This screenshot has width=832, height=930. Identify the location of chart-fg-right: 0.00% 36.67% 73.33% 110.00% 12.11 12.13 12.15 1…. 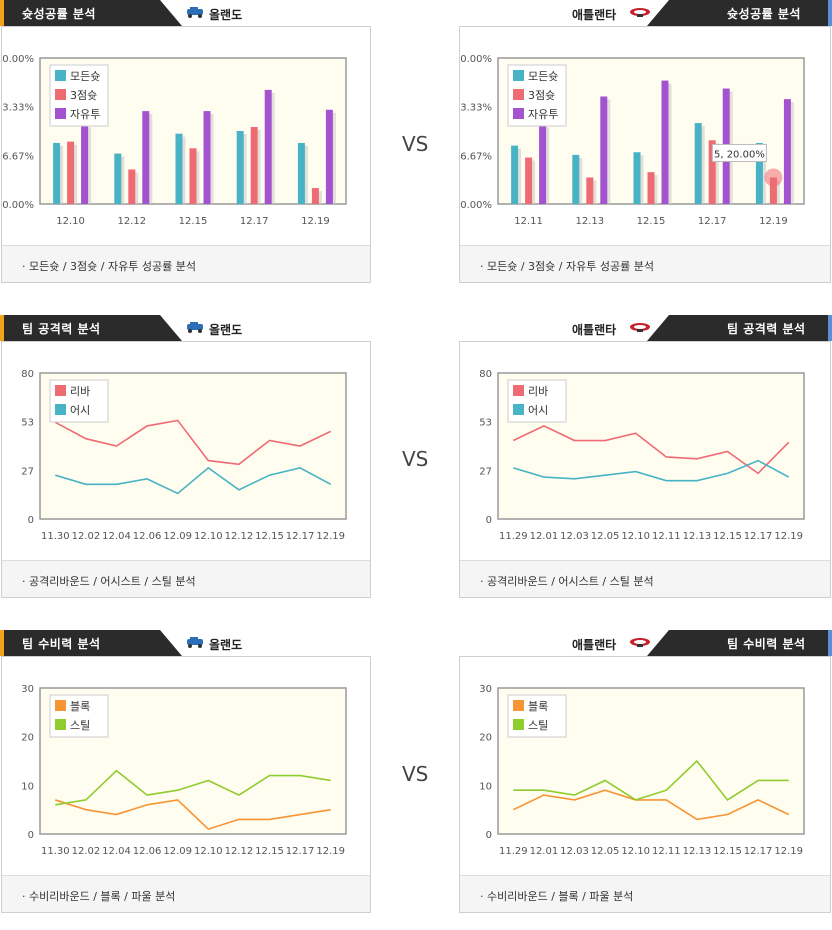
(632, 140).